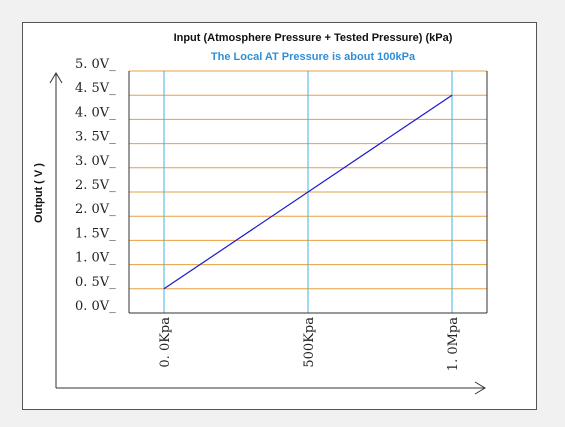 This screenshot has width=565, height=427. I want to click on x-tick-label: 500Kpa, so click(309, 342).